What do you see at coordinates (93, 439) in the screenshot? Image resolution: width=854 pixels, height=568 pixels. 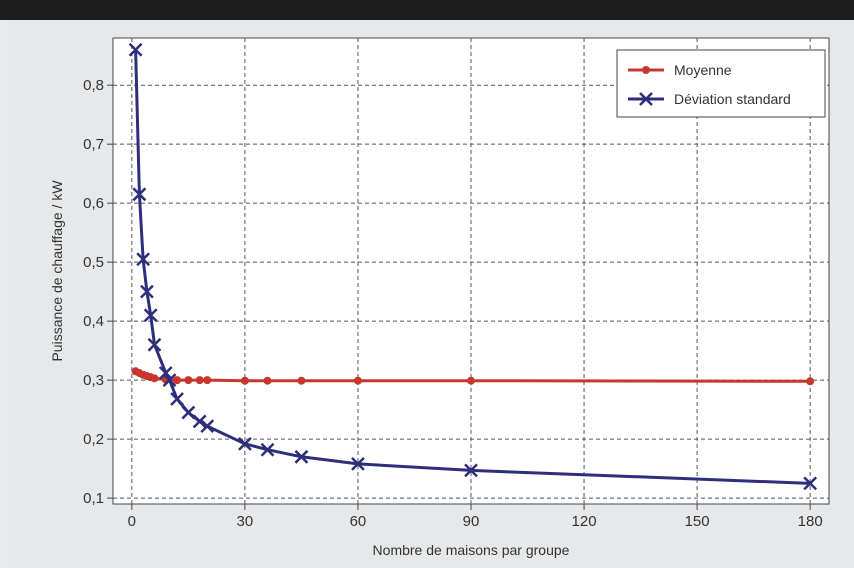 I see `y-tick-label: 0,2` at bounding box center [93, 439].